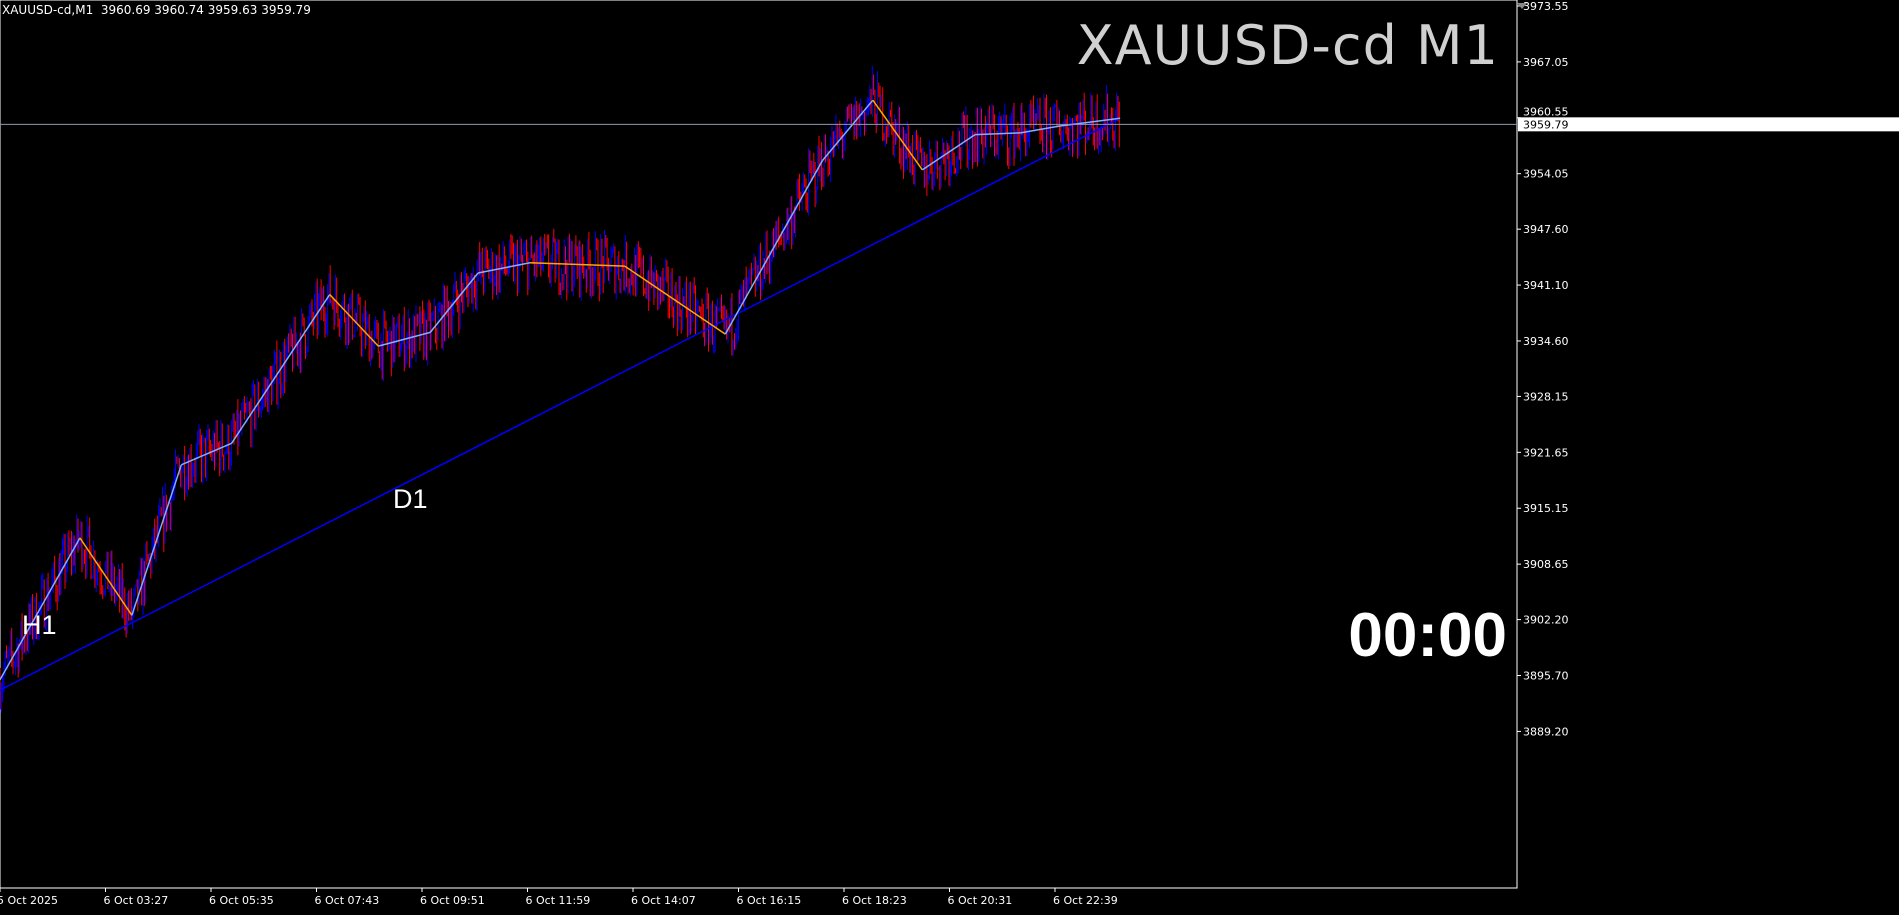  What do you see at coordinates (1546, 6) in the screenshot?
I see `y-tick-label: 3973.55` at bounding box center [1546, 6].